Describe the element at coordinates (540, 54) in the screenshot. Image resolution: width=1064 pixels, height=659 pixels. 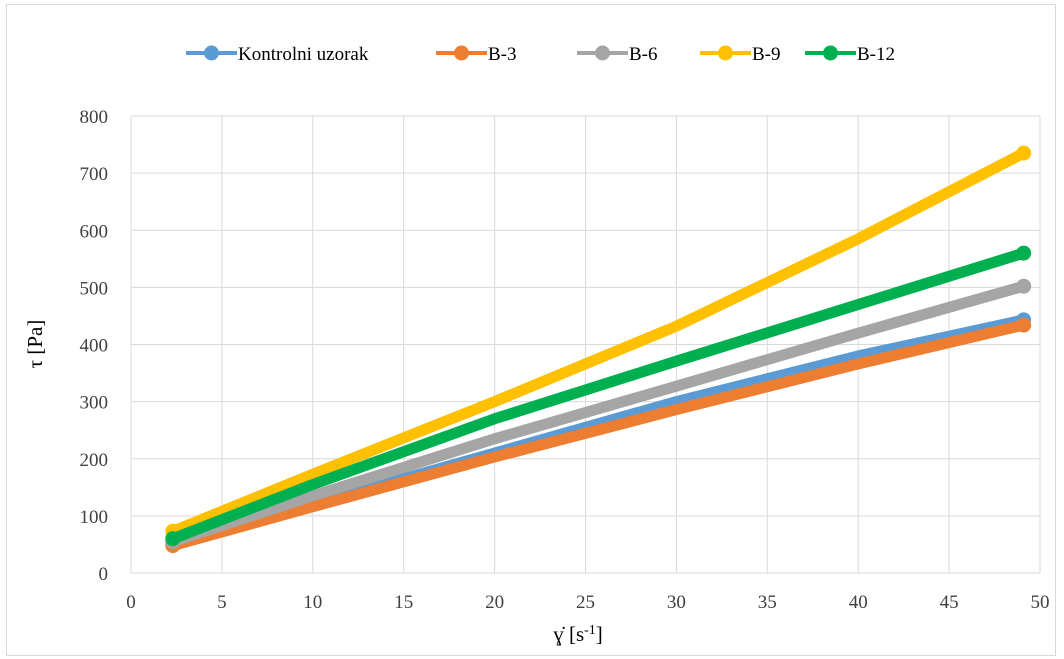
I see `legend: Kontrolni uzorak B-3 B-6 B-9 B-12` at that location.